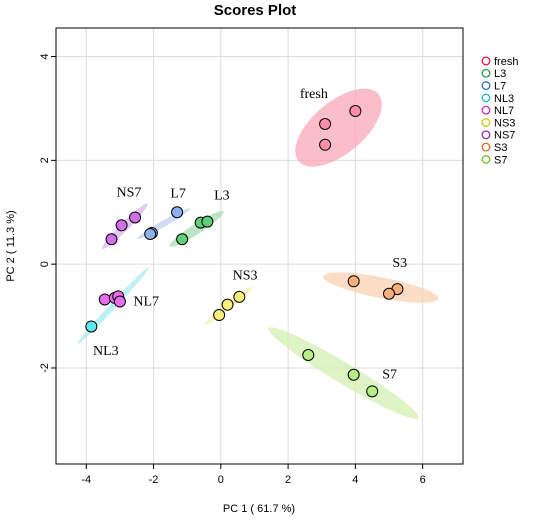 The width and height of the screenshot is (550, 522). Describe the element at coordinates (314, 94) in the screenshot. I see `annotation-fresh: fresh` at that location.